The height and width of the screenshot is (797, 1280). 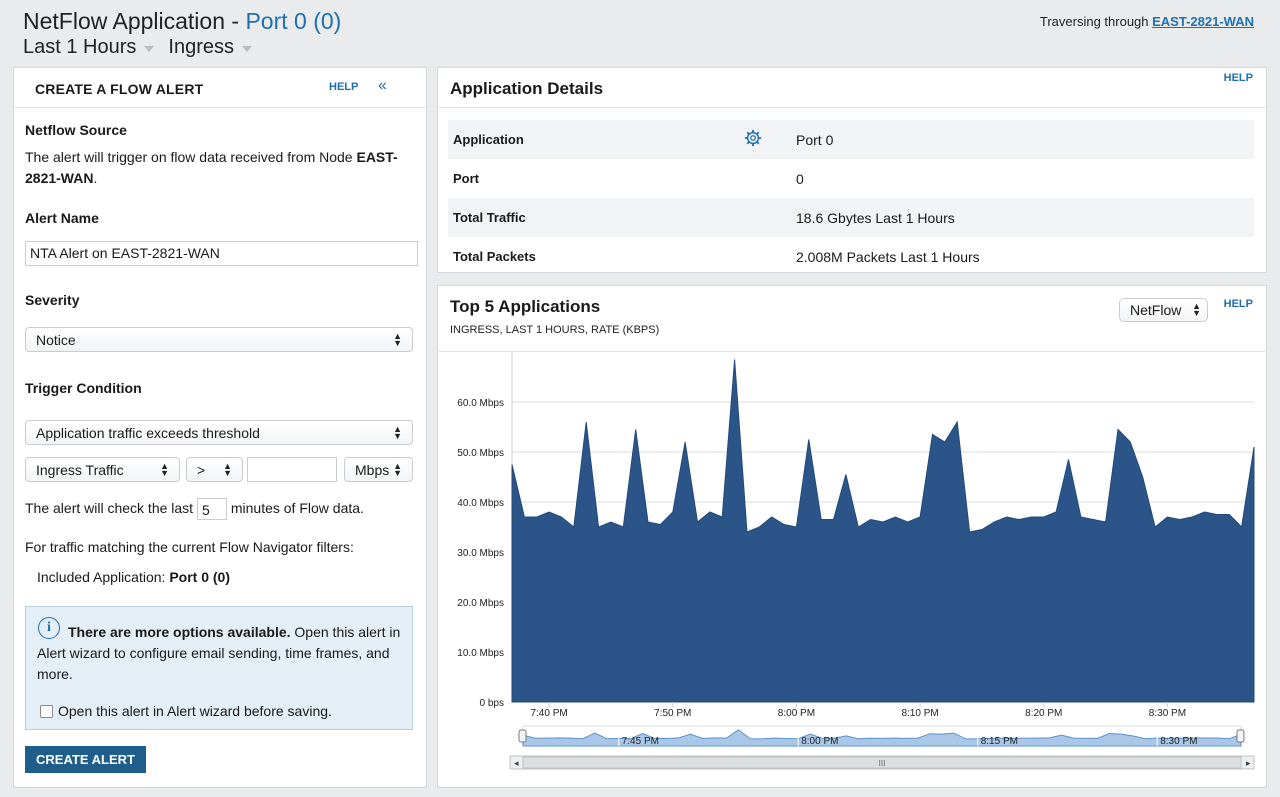 I want to click on threshold-input, so click(x=292, y=469).